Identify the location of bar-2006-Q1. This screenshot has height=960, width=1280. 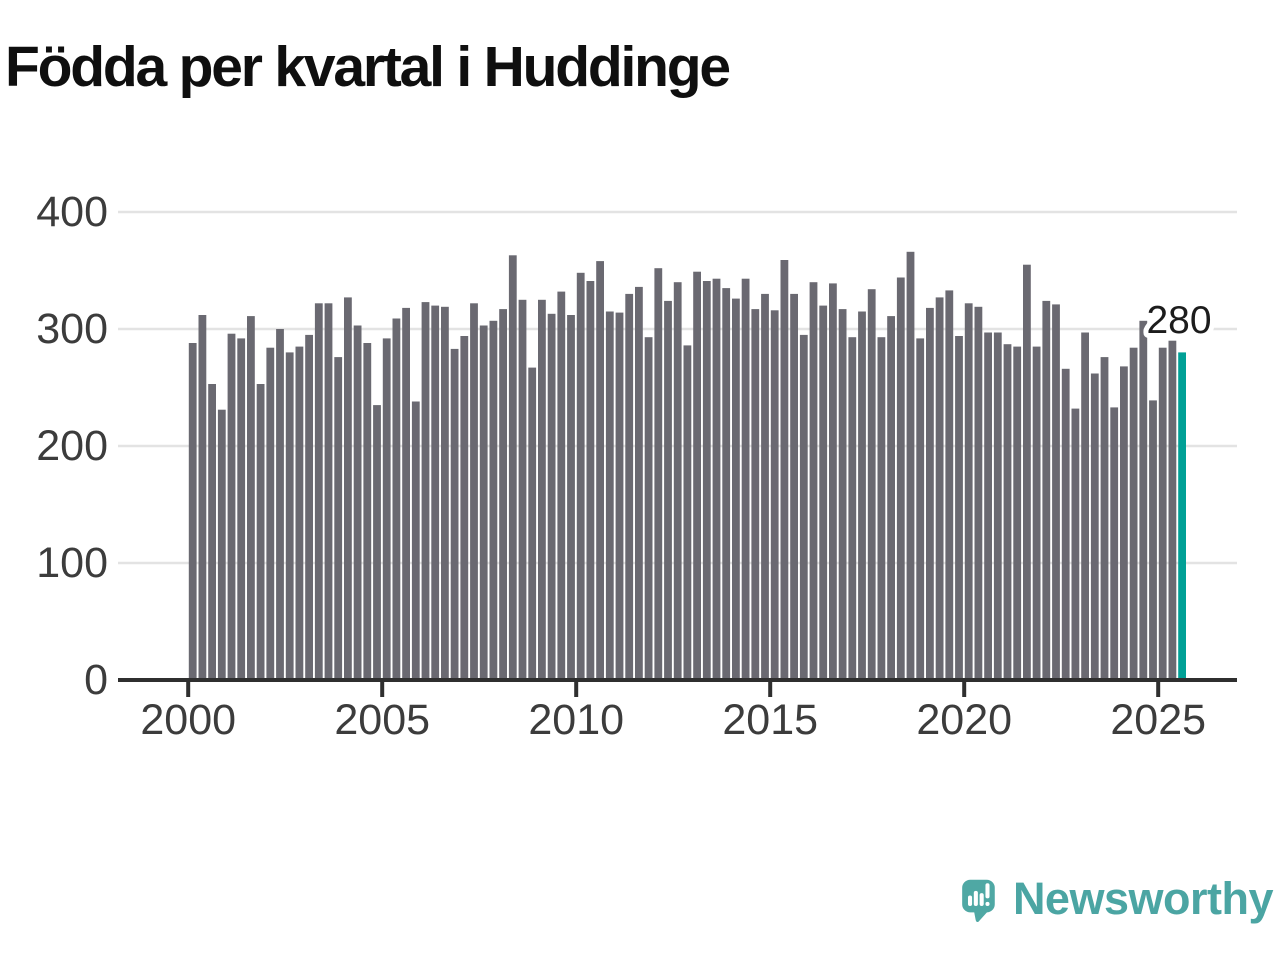
(425, 491).